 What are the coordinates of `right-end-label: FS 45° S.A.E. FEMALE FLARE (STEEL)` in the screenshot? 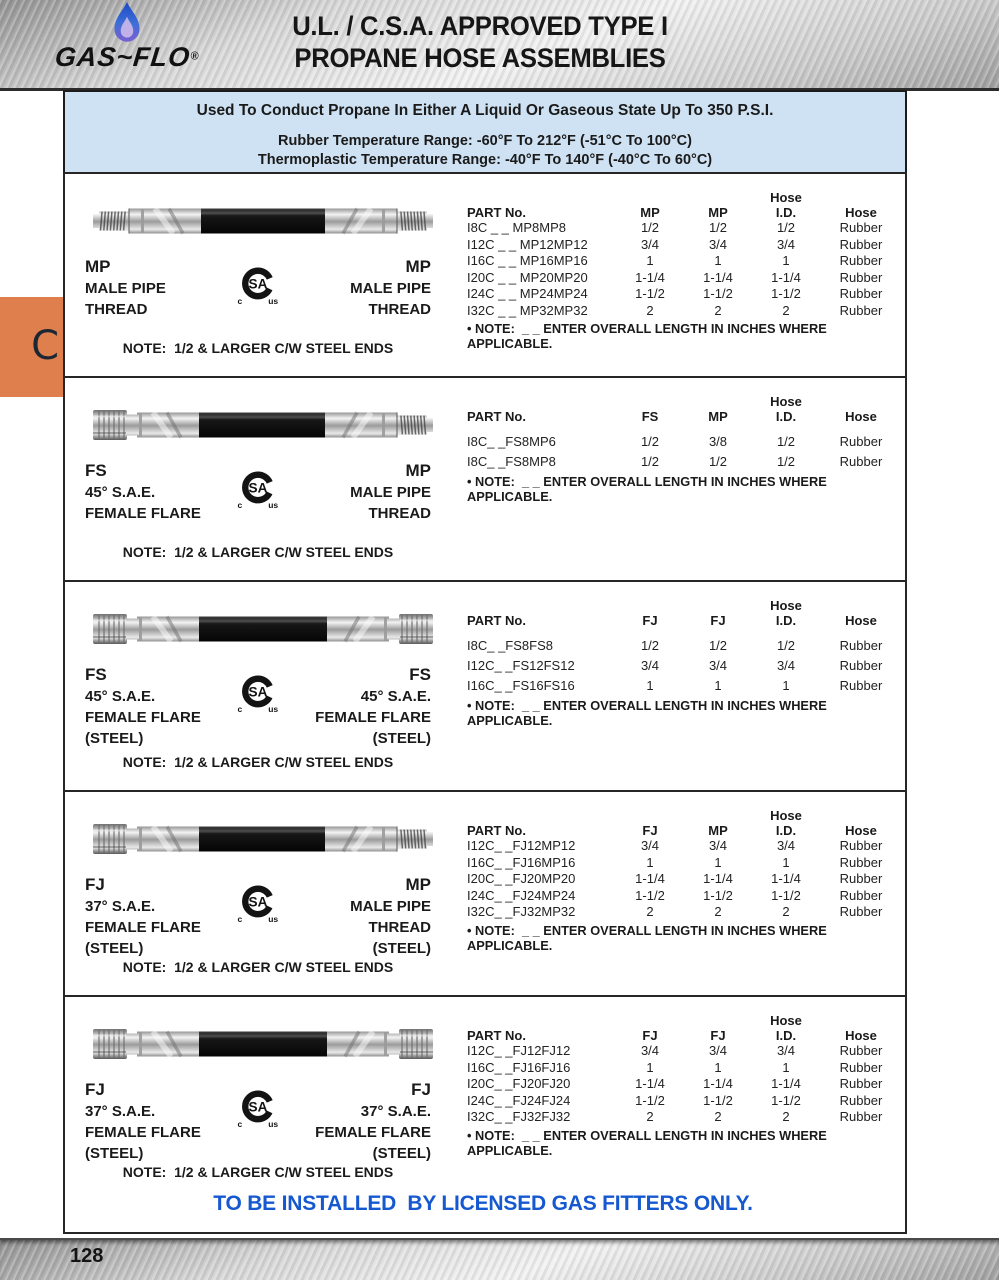 It's located at (364, 706).